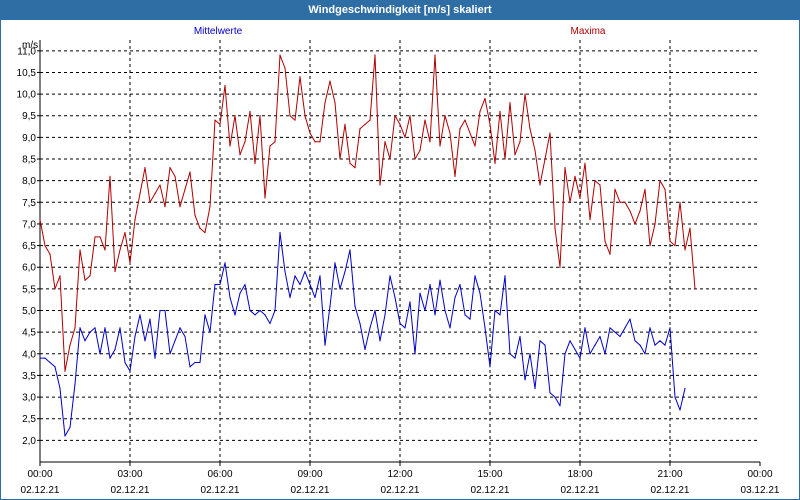 The image size is (800, 500). What do you see at coordinates (489, 474) in the screenshot?
I see `x-tick-time-label: 15:00` at bounding box center [489, 474].